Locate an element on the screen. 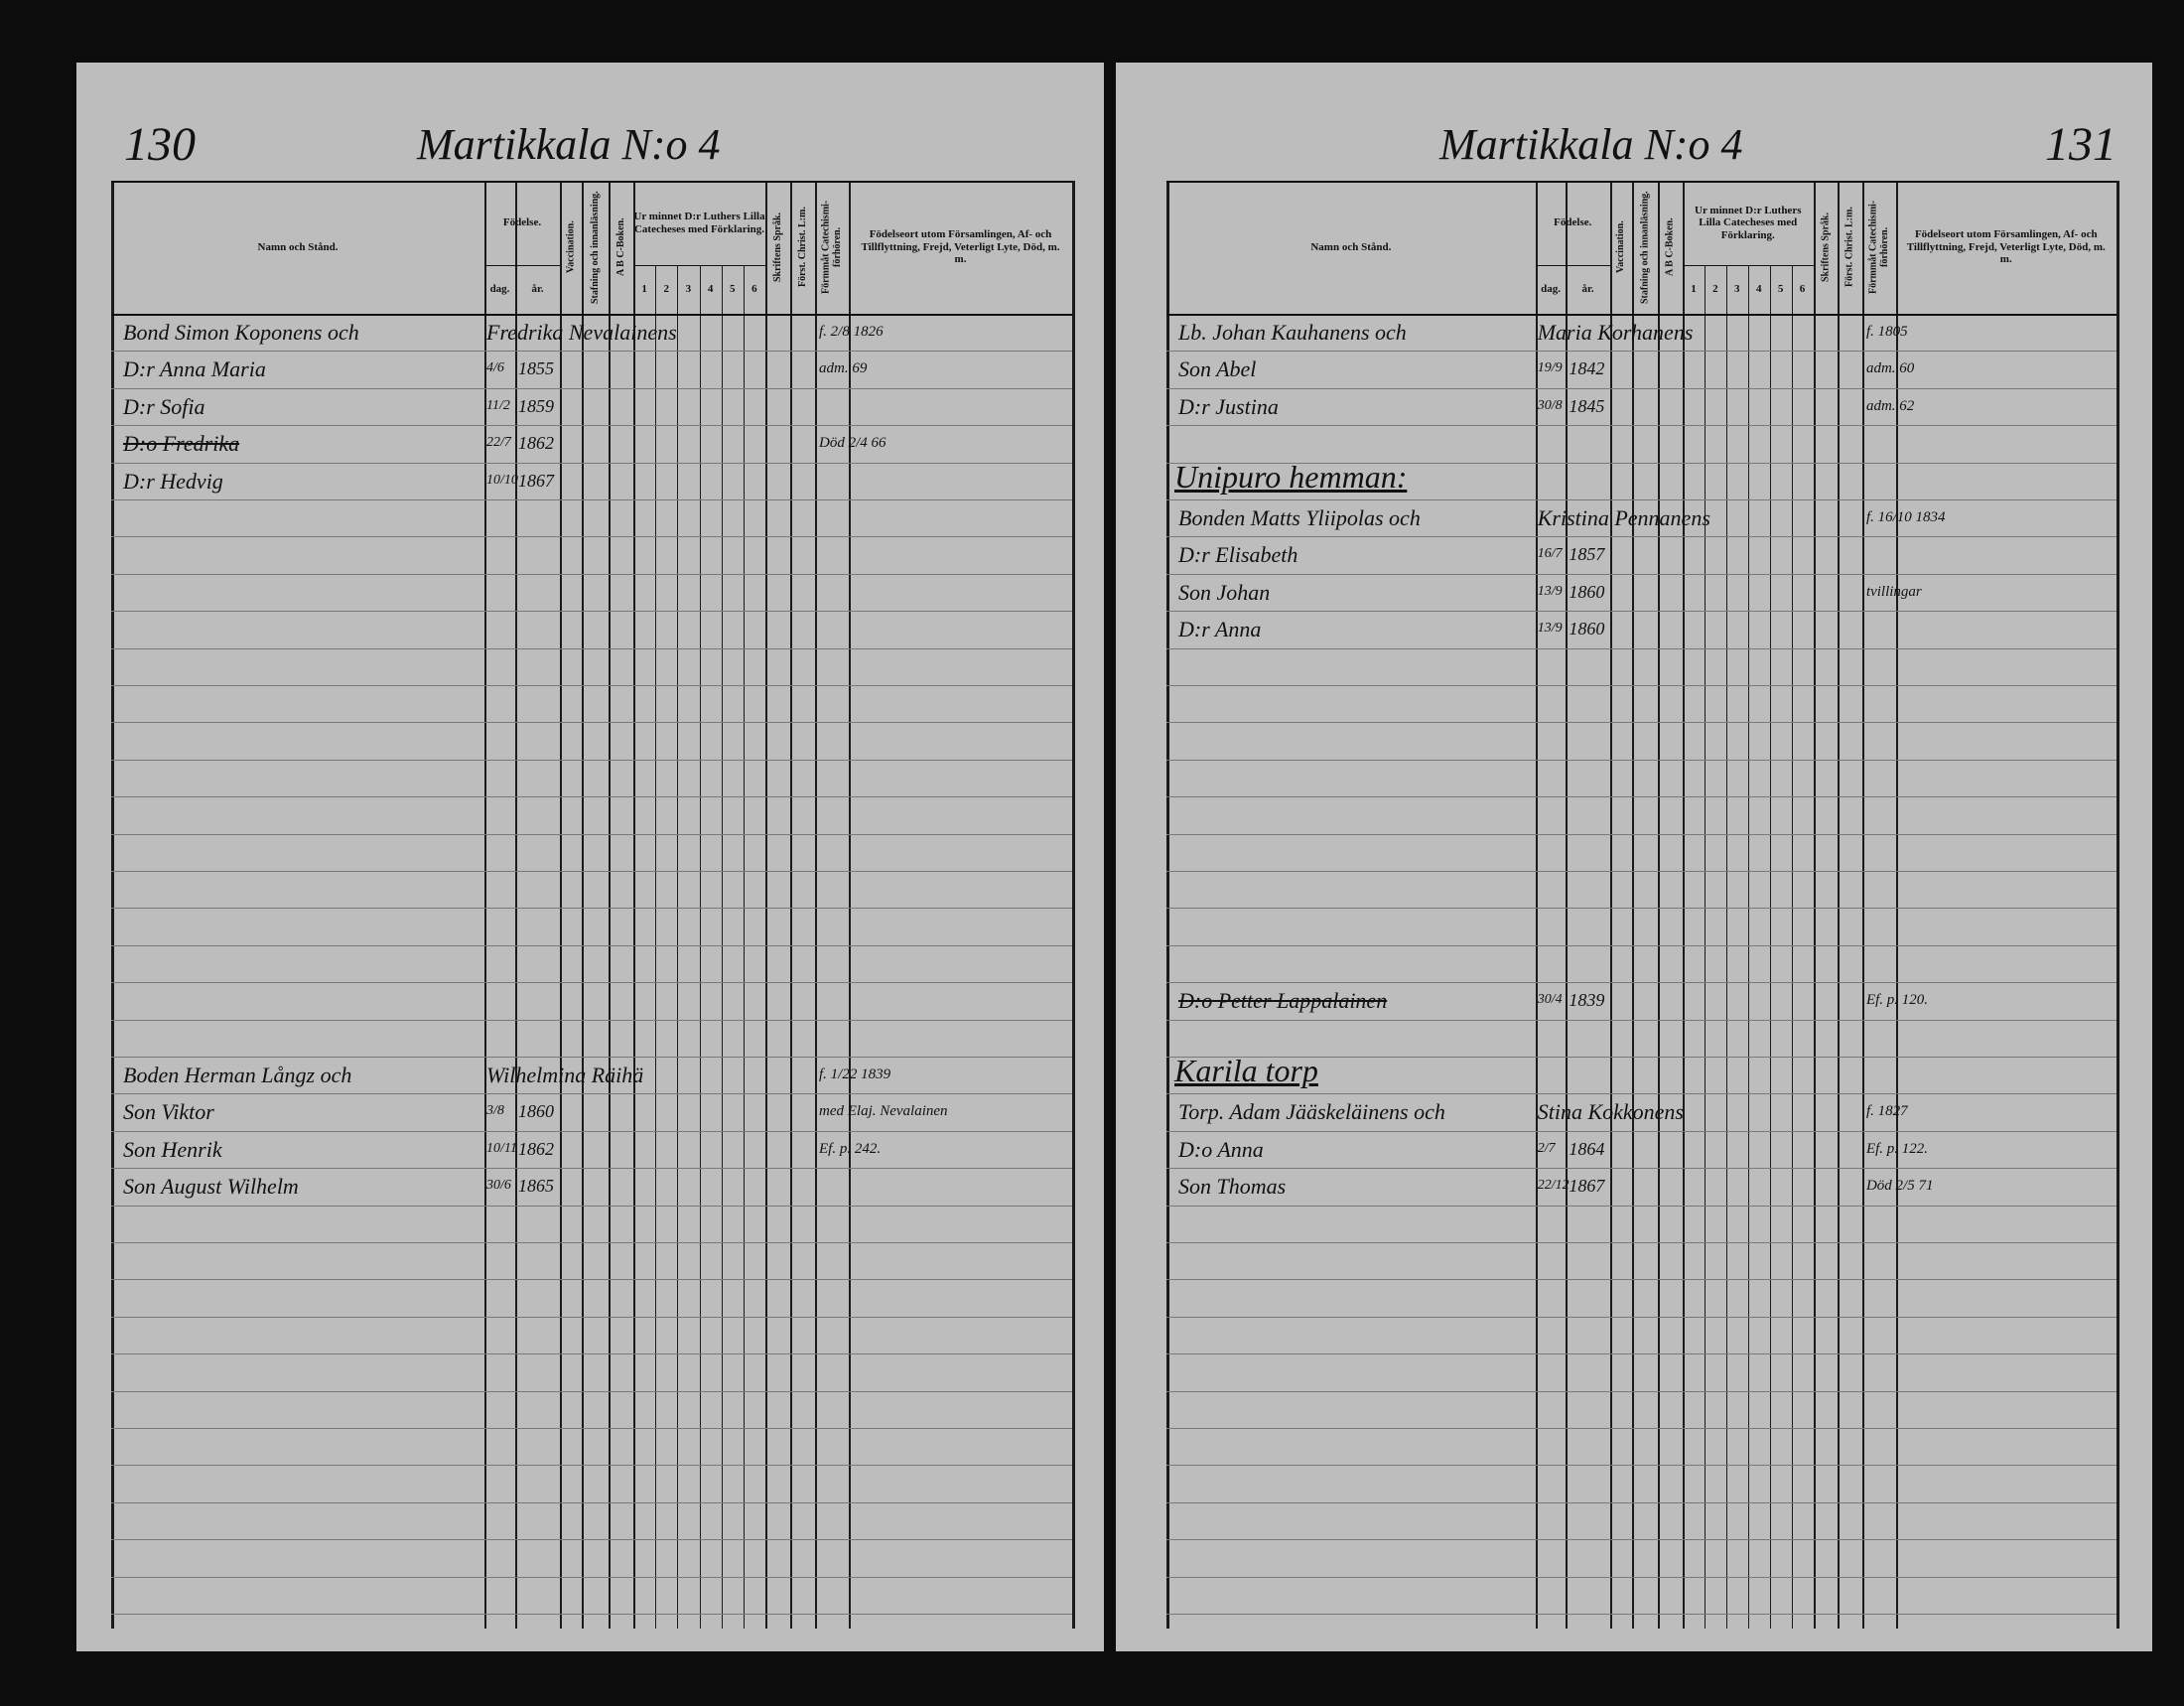 This screenshot has width=2184, height=1706. entry-note: adm. 69 is located at coordinates (843, 368).